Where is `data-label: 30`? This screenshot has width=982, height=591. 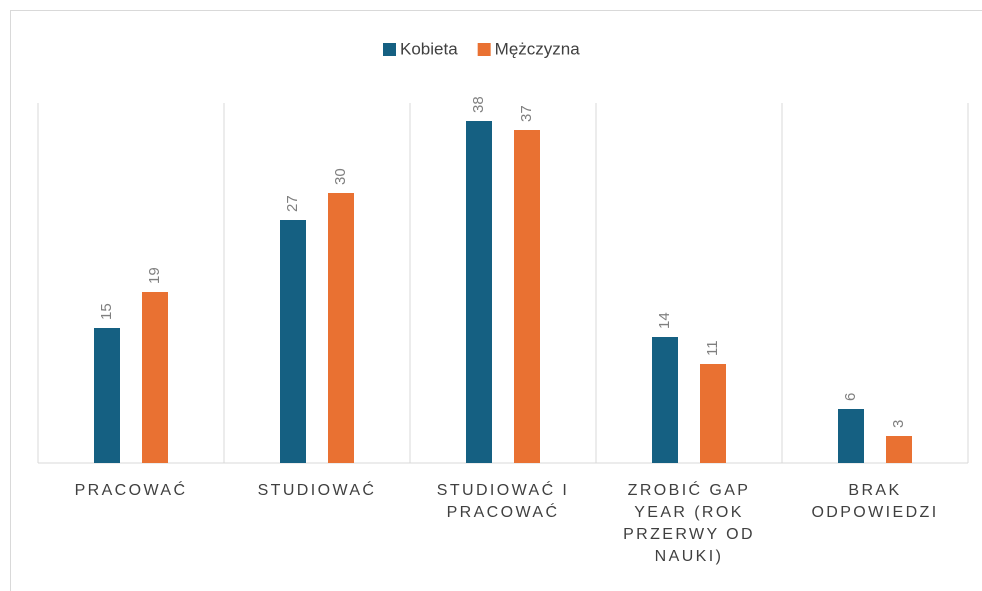
data-label: 30 is located at coordinates (340, 176).